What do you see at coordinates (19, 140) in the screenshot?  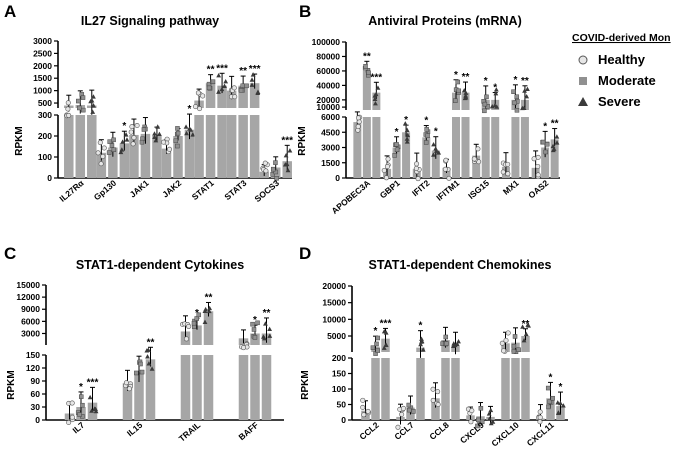 I see `y-axis-label: RPKM` at bounding box center [19, 140].